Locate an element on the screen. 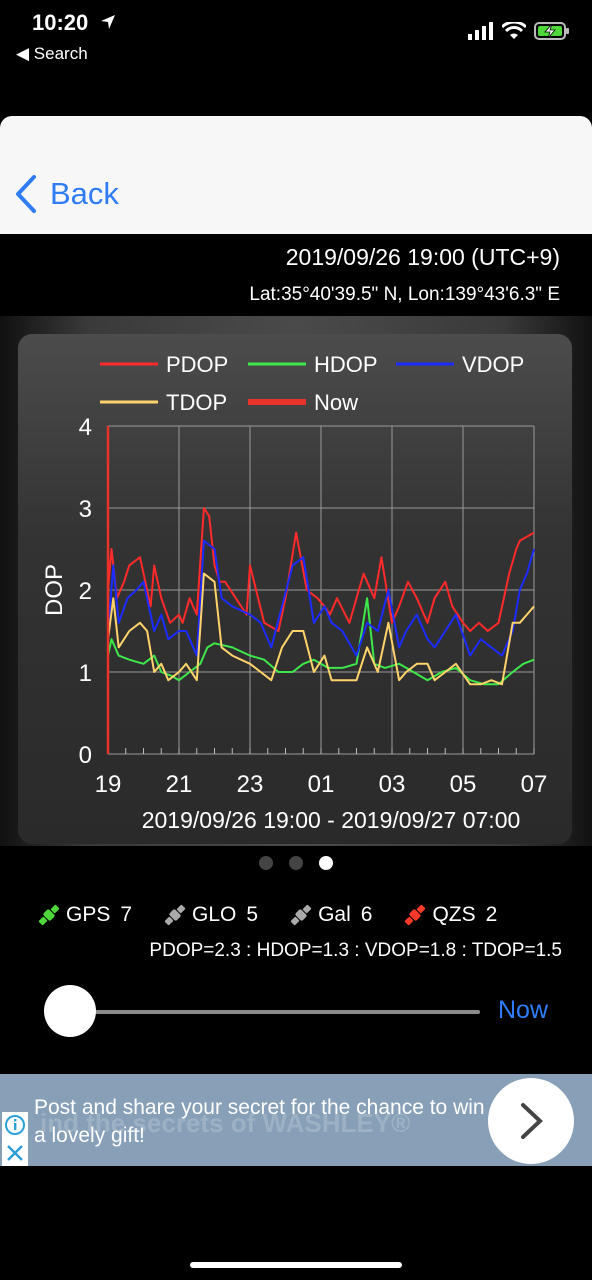 The height and width of the screenshot is (1280, 592). y-tick-label: 0 is located at coordinates (85, 755).